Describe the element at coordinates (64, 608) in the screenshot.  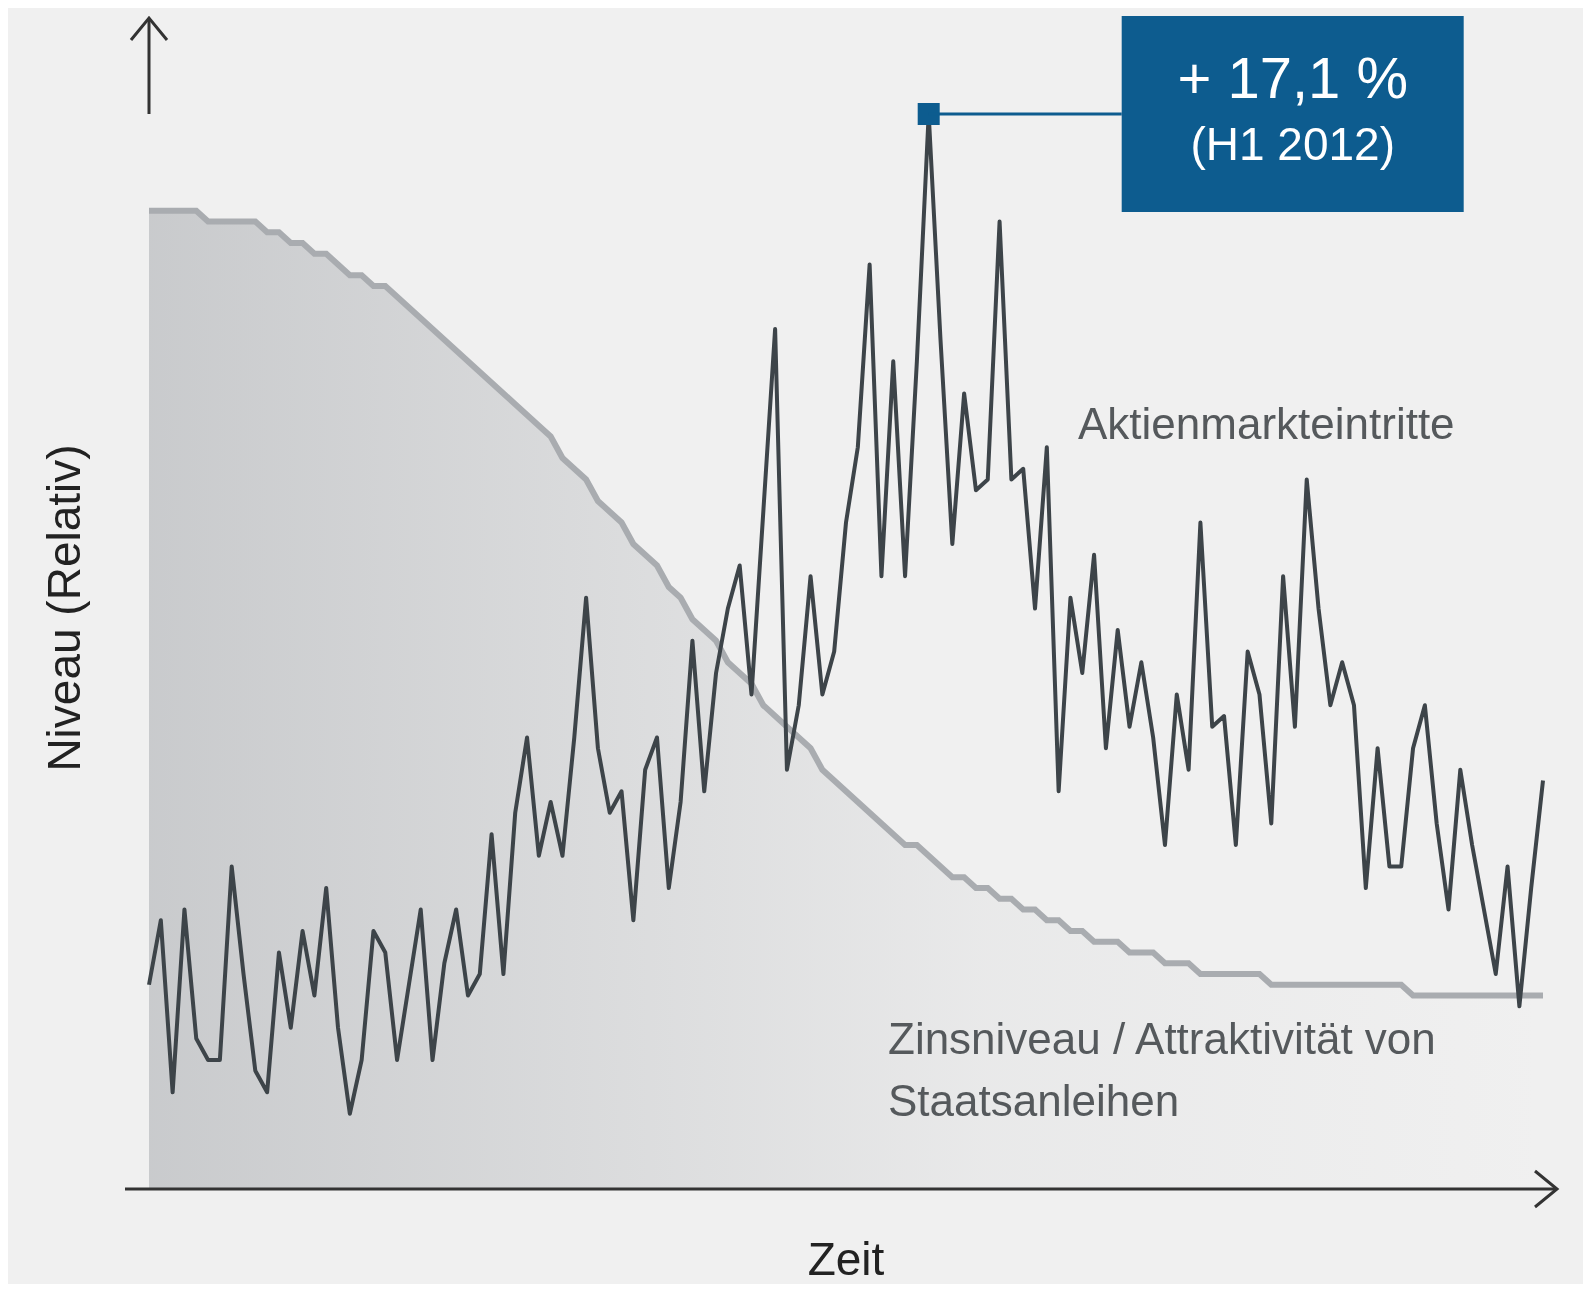
I see `y-axis-title: Niveau (Relativ)` at that location.